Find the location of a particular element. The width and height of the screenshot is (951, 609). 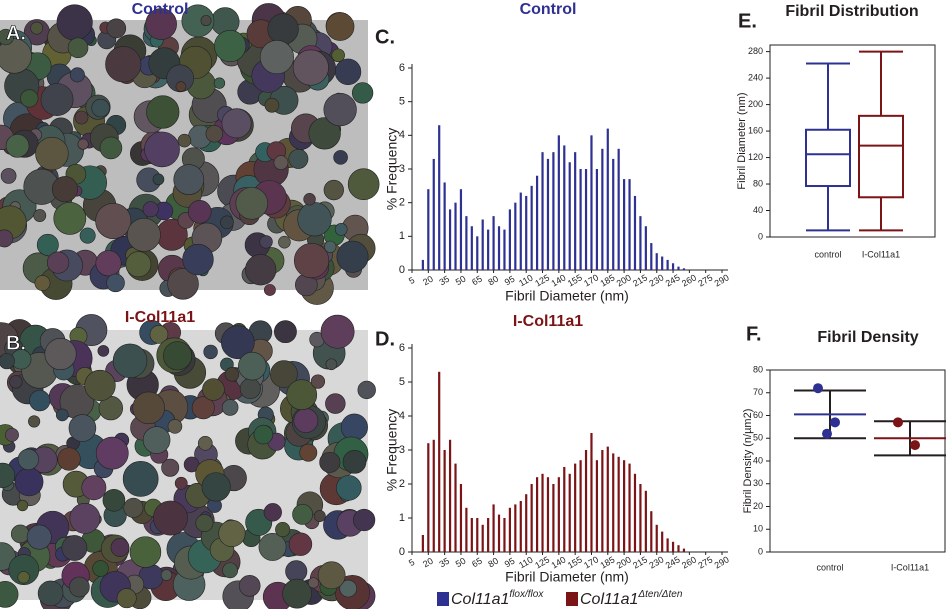

x-tick-label: 215 is located at coordinates (640, 280).